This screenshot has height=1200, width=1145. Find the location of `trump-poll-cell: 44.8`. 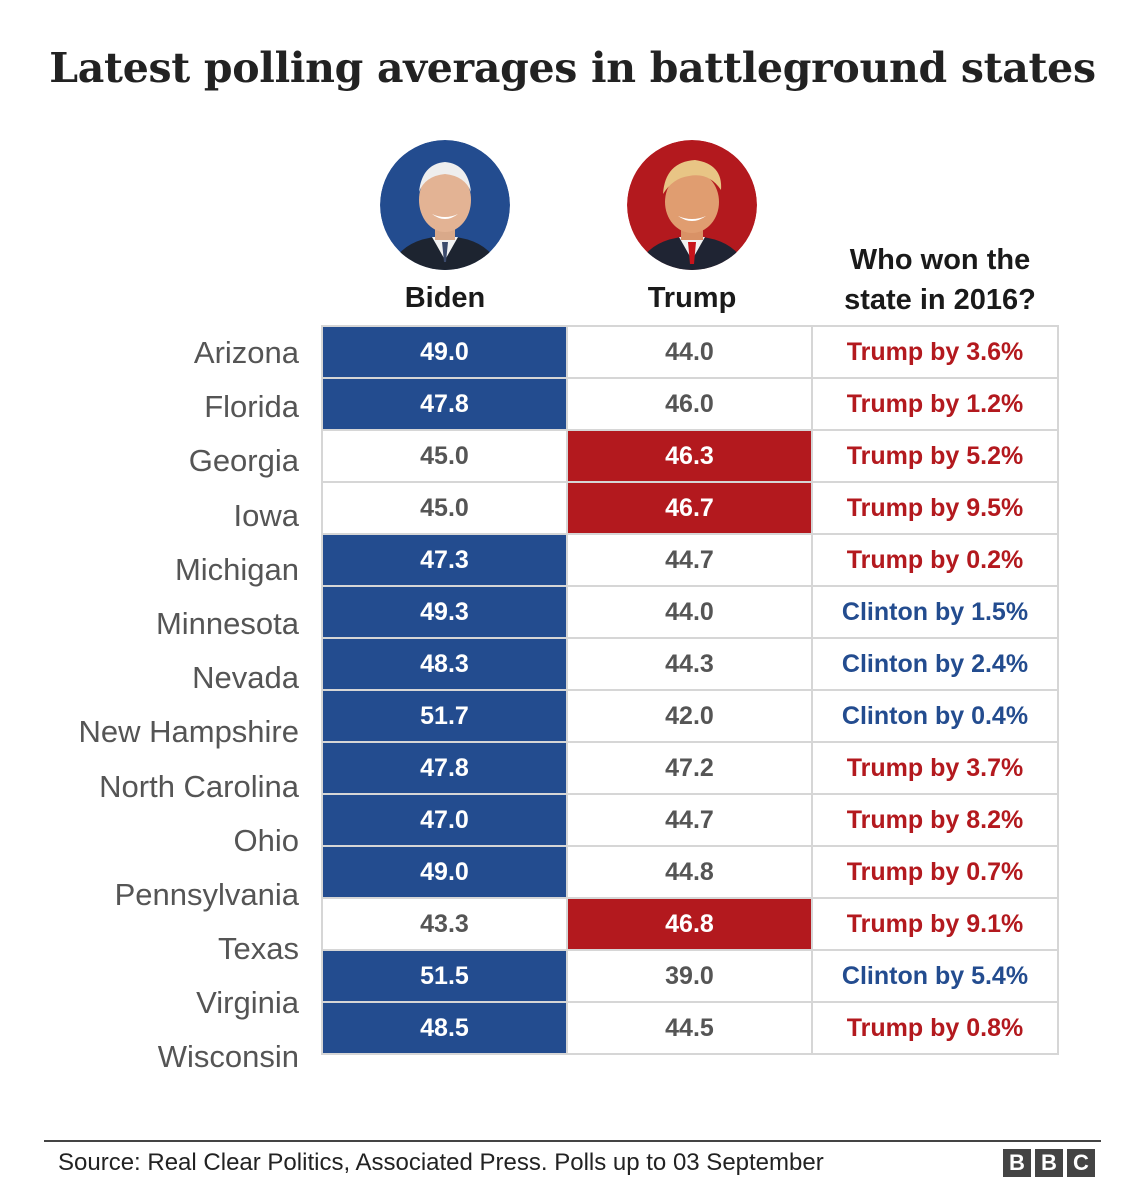

trump-poll-cell: 44.8 is located at coordinates (689, 872).